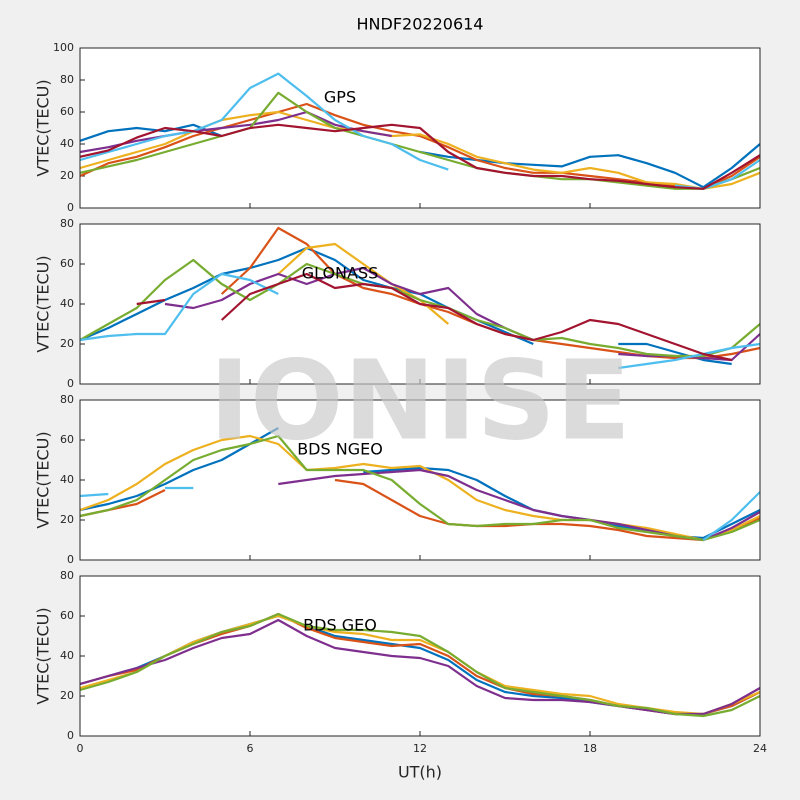 This screenshot has width=800, height=800. Describe the element at coordinates (420, 24) in the screenshot. I see `chart-title: HNDF20220614` at that location.